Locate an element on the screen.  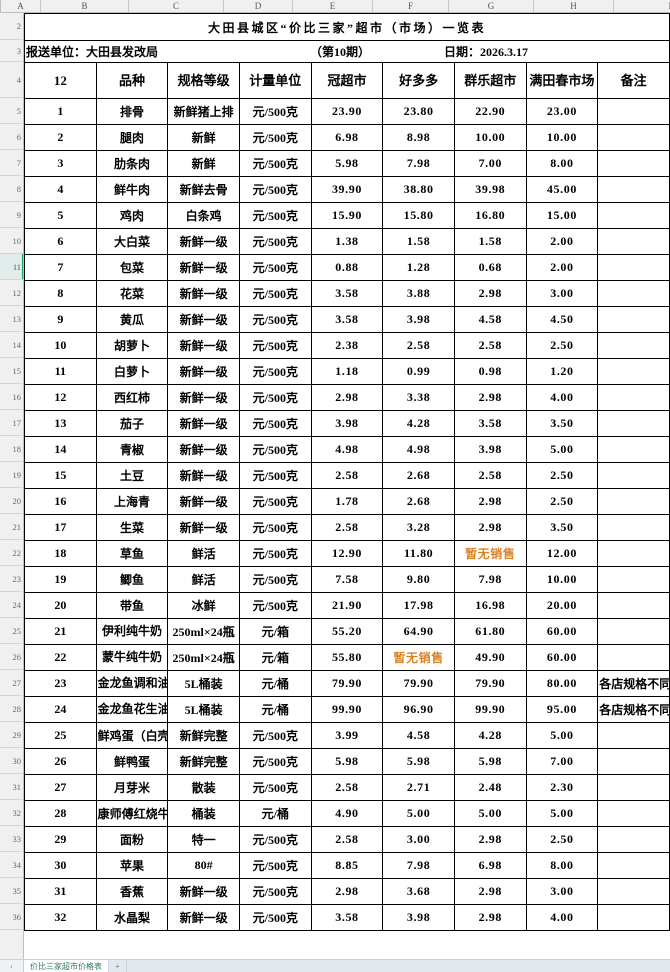
product-name-cell: 土豆 is located at coordinates (132, 475).